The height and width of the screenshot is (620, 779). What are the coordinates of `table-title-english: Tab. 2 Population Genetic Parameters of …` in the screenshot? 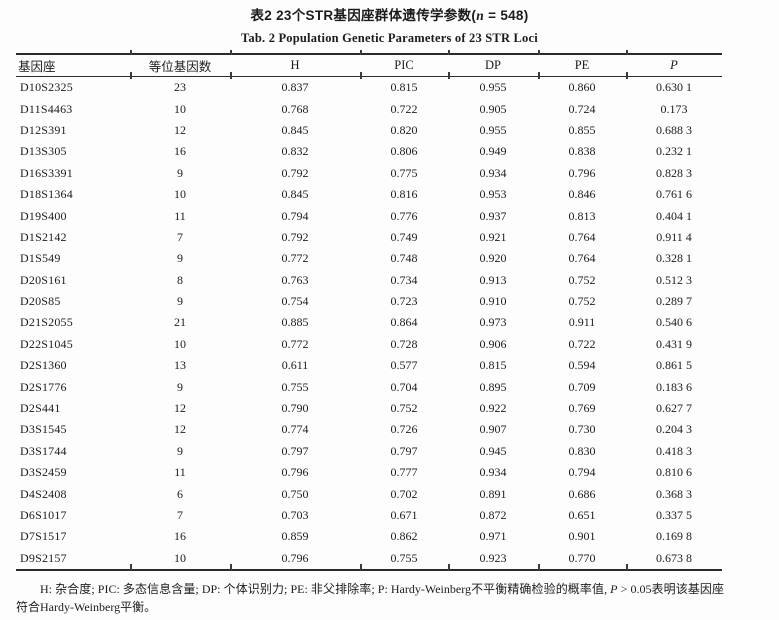 It's located at (389, 38).